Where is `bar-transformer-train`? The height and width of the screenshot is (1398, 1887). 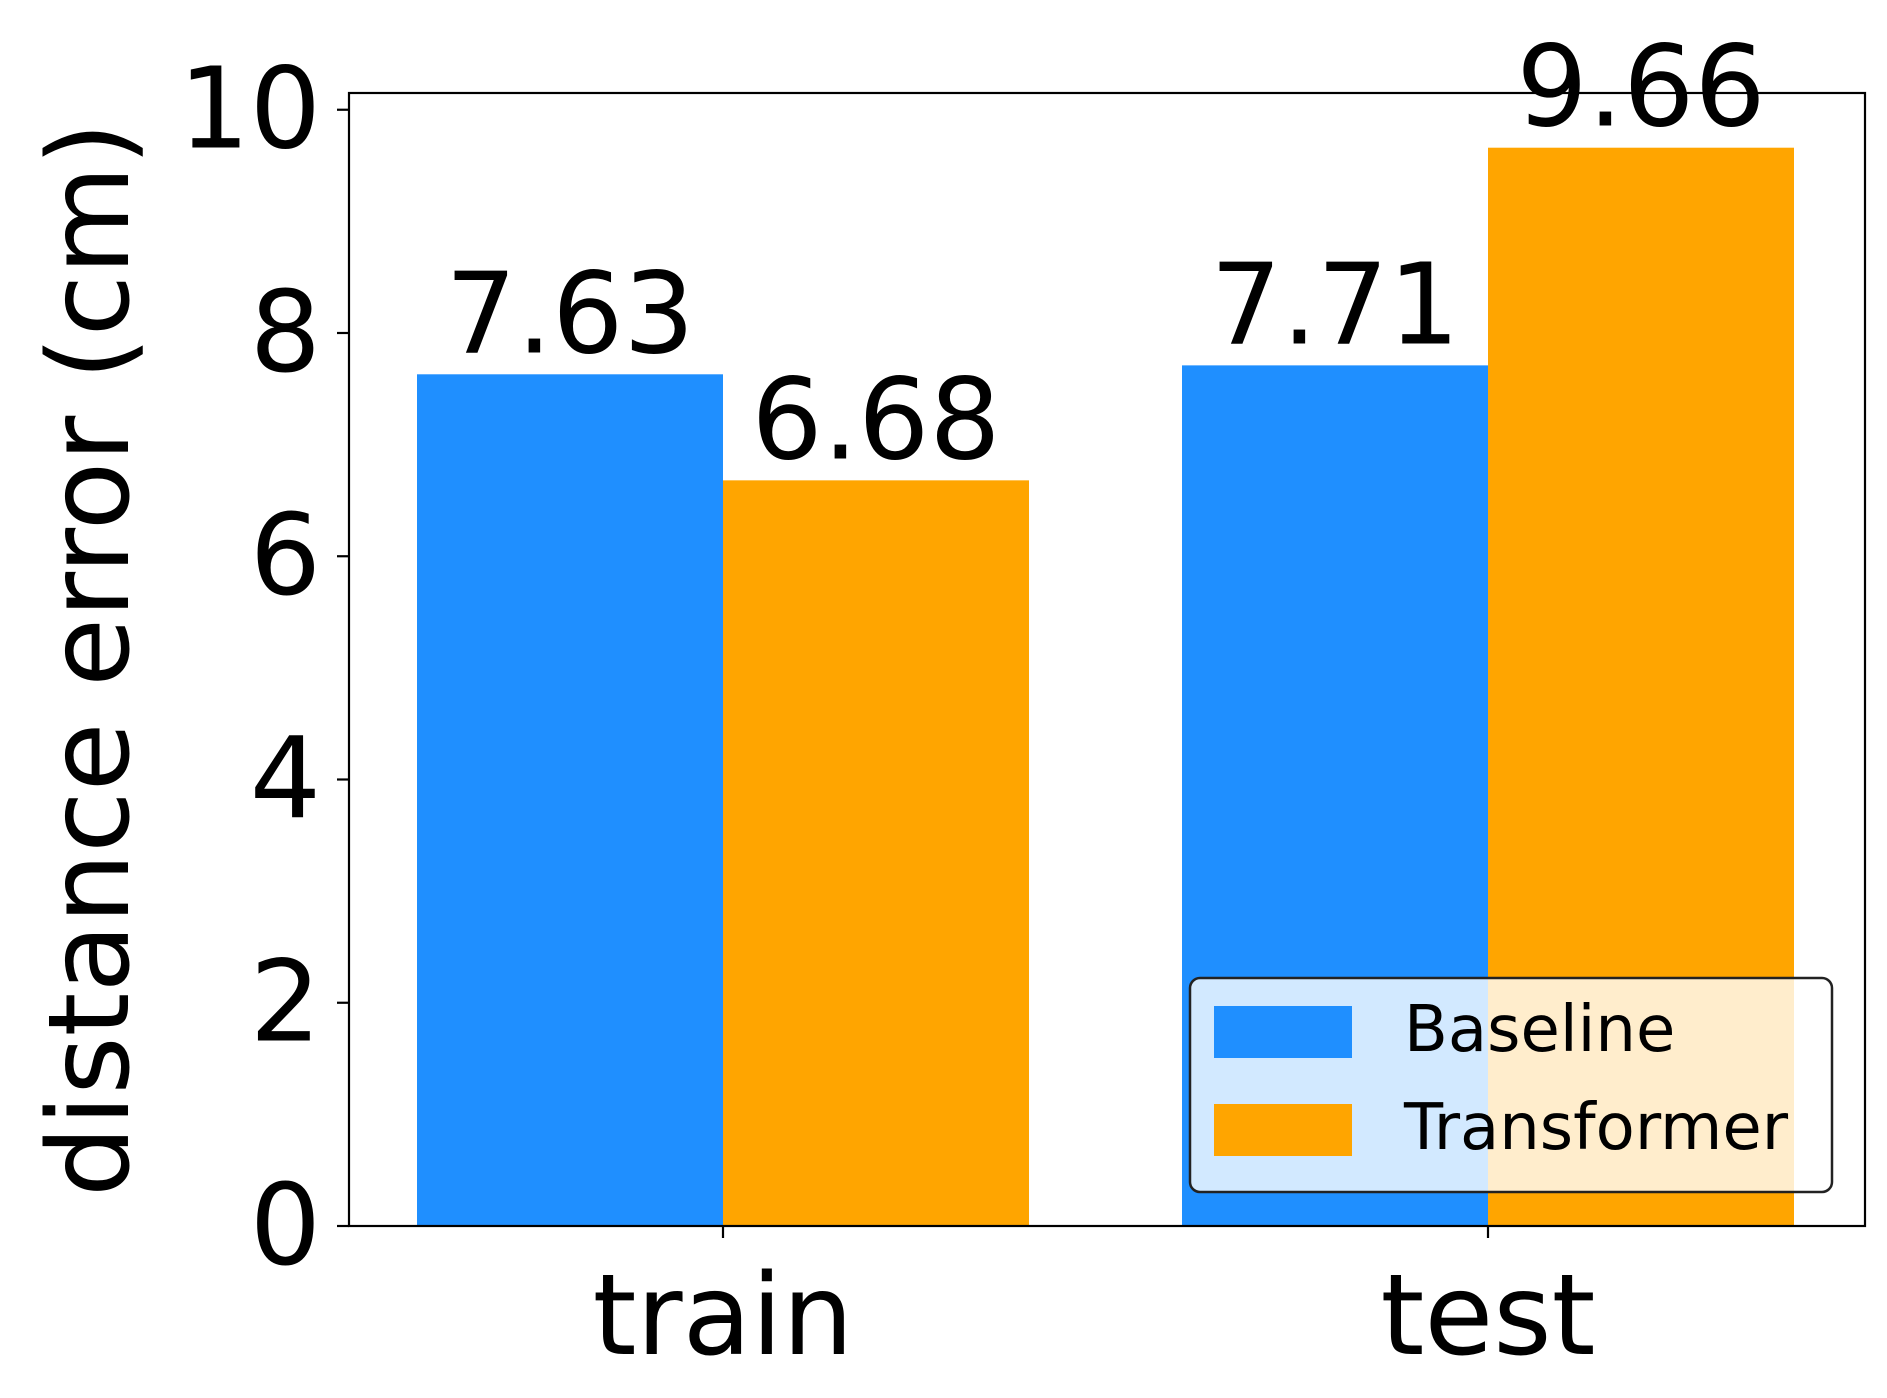
bar-transformer-train is located at coordinates (876, 853).